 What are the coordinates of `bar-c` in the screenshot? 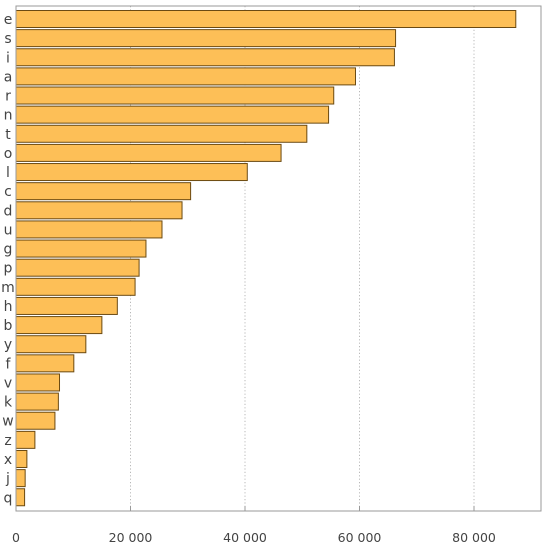 It's located at (103, 191).